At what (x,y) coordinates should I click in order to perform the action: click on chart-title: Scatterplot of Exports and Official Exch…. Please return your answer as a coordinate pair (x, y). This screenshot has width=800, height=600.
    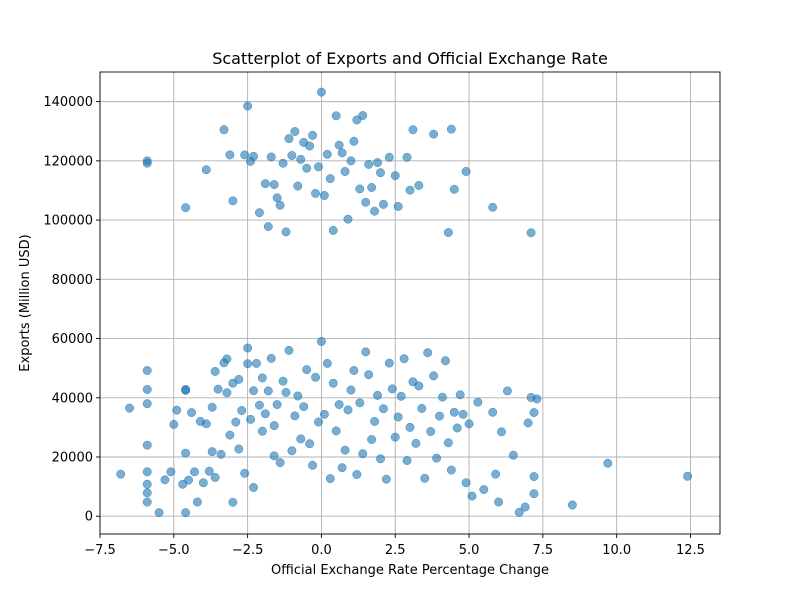
    Looking at the image, I should click on (410, 58).